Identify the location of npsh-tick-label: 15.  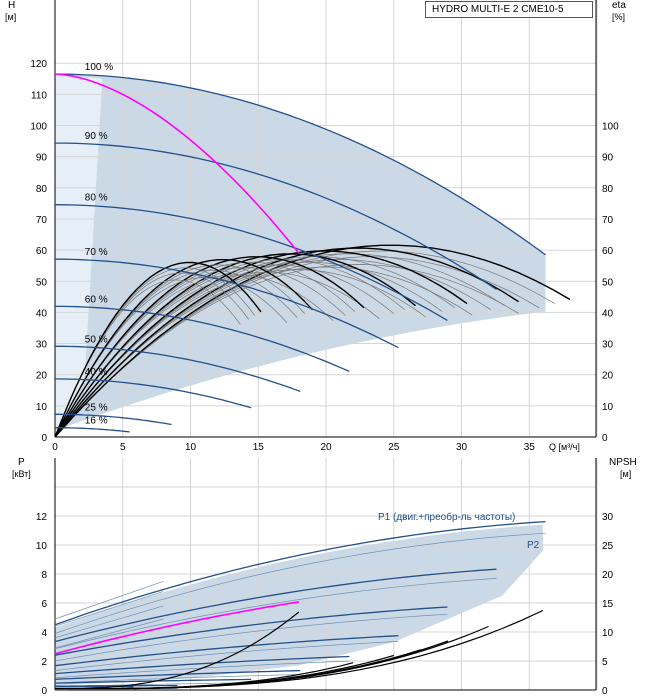
(608, 604).